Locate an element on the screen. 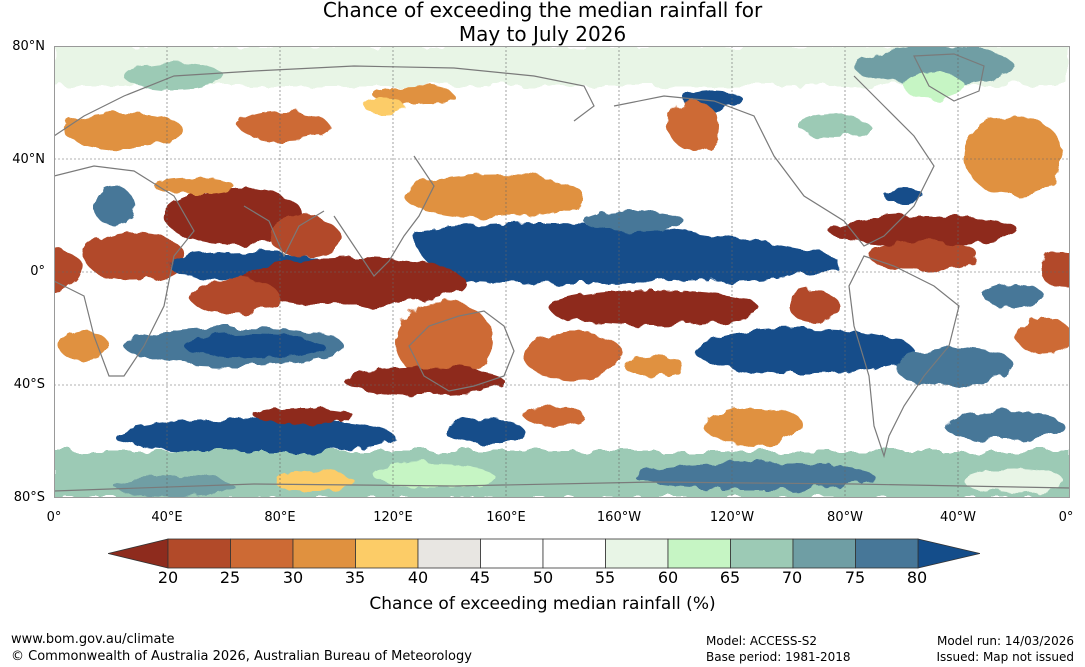  lon-label-80w: 80°W is located at coordinates (845, 517).